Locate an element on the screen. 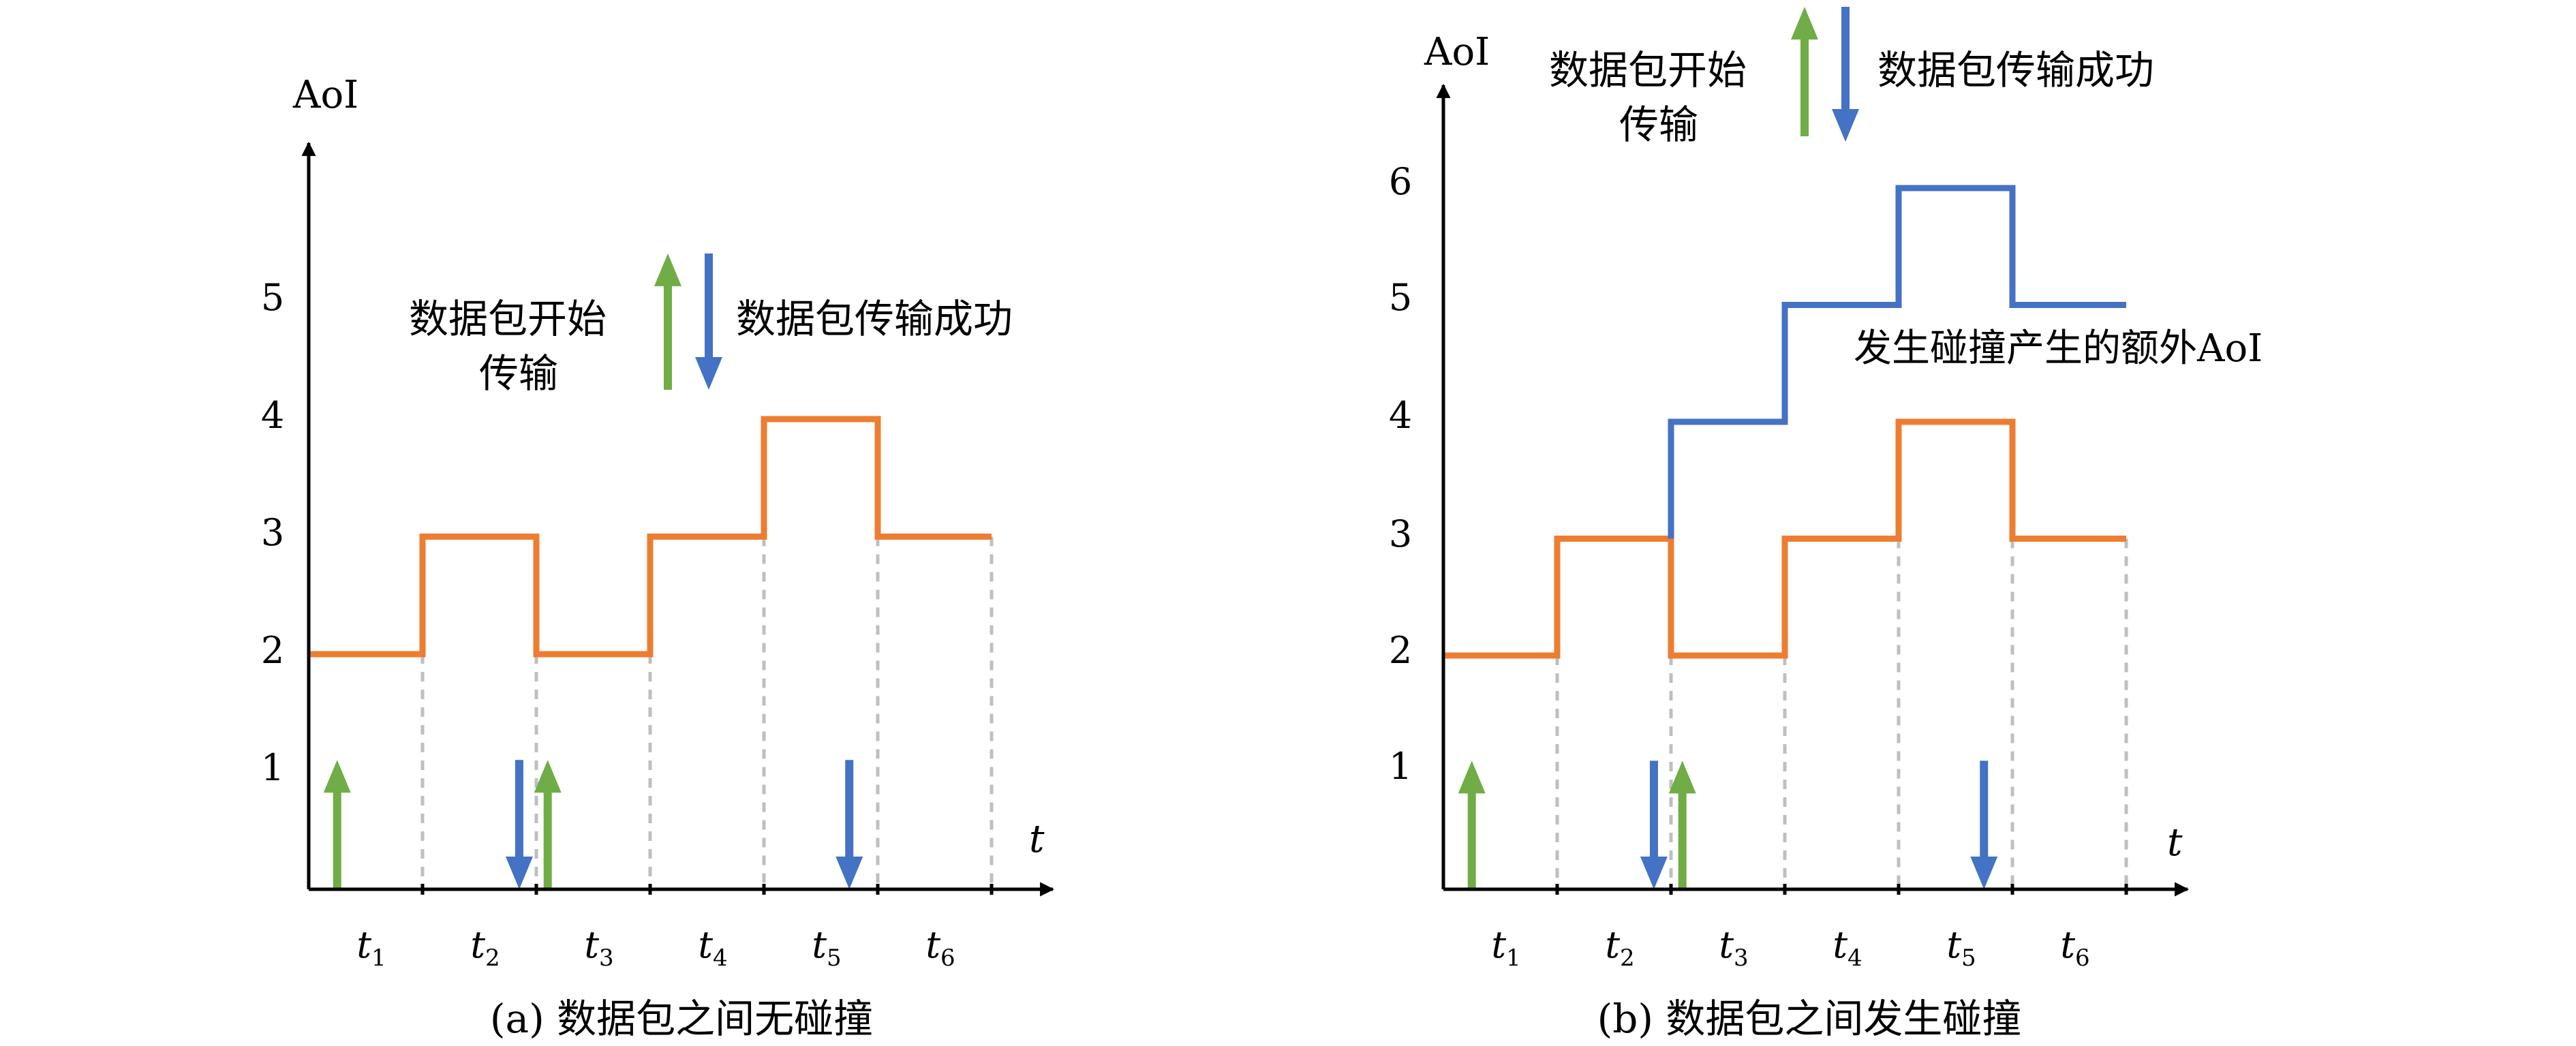 The height and width of the screenshot is (1046, 2576). blue-aoi-series is located at coordinates (1897, 362).